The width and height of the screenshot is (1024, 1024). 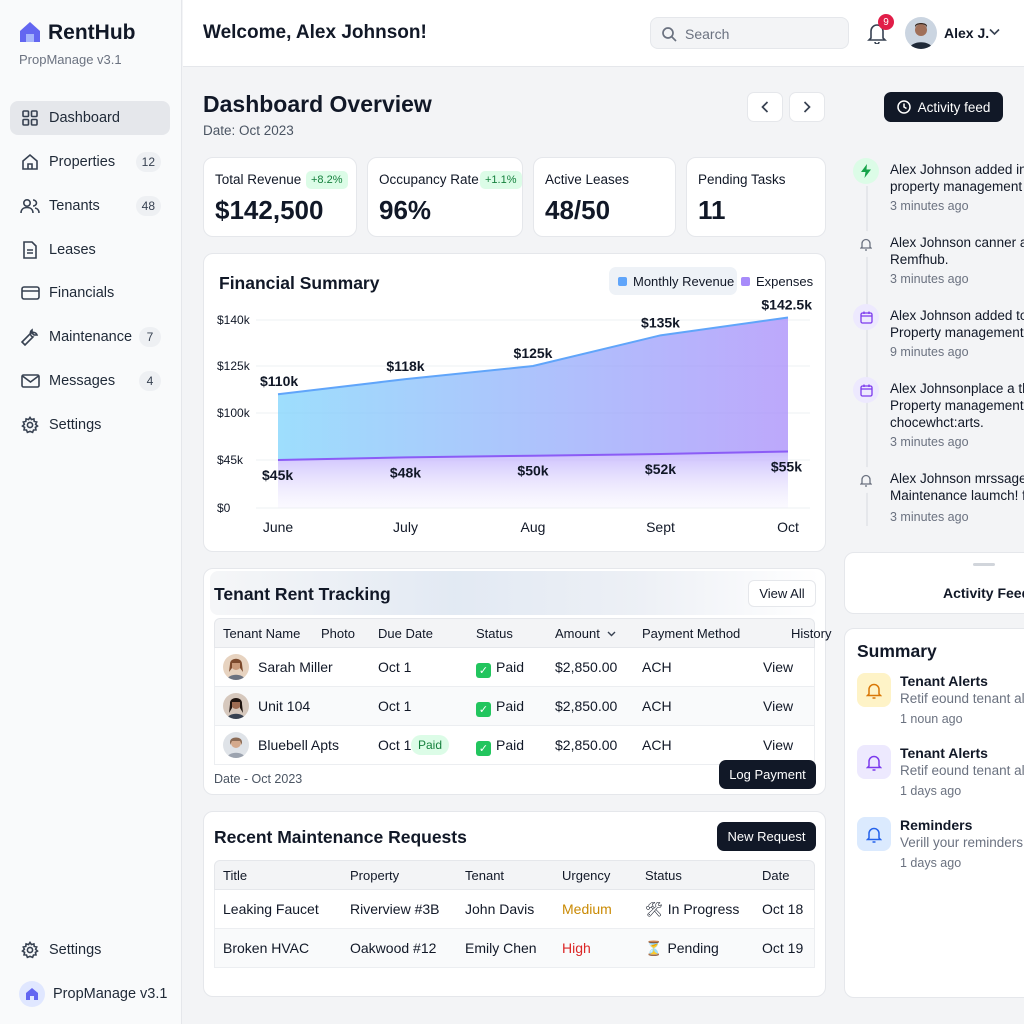 What do you see at coordinates (957, 324) in the screenshot?
I see `feed-item-text: Alex Johnson added to Property management` at bounding box center [957, 324].